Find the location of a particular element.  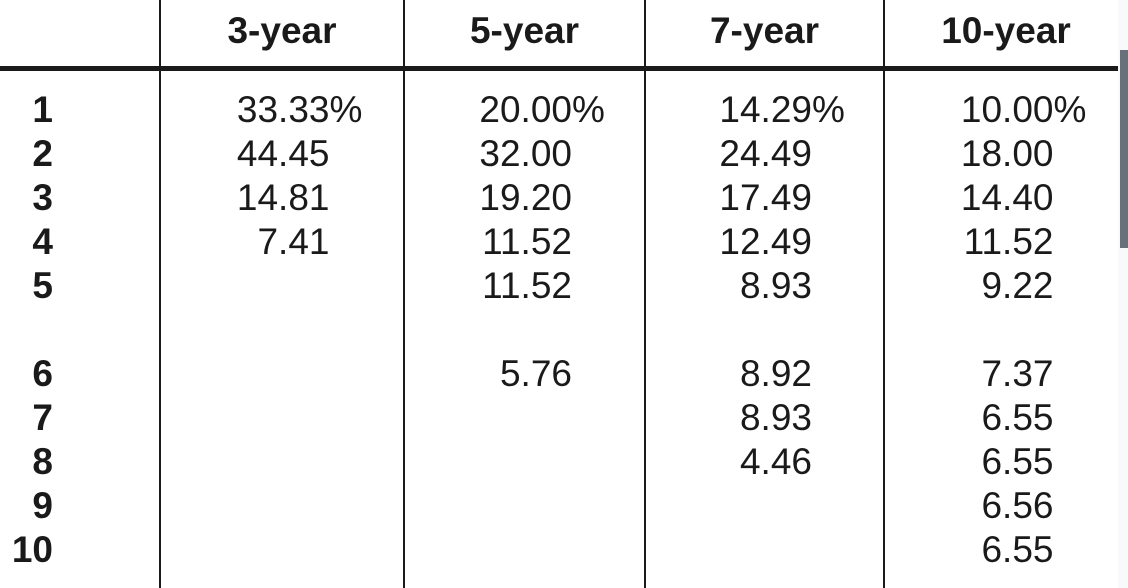

table-cell: 18.00 is located at coordinates (1006, 154).